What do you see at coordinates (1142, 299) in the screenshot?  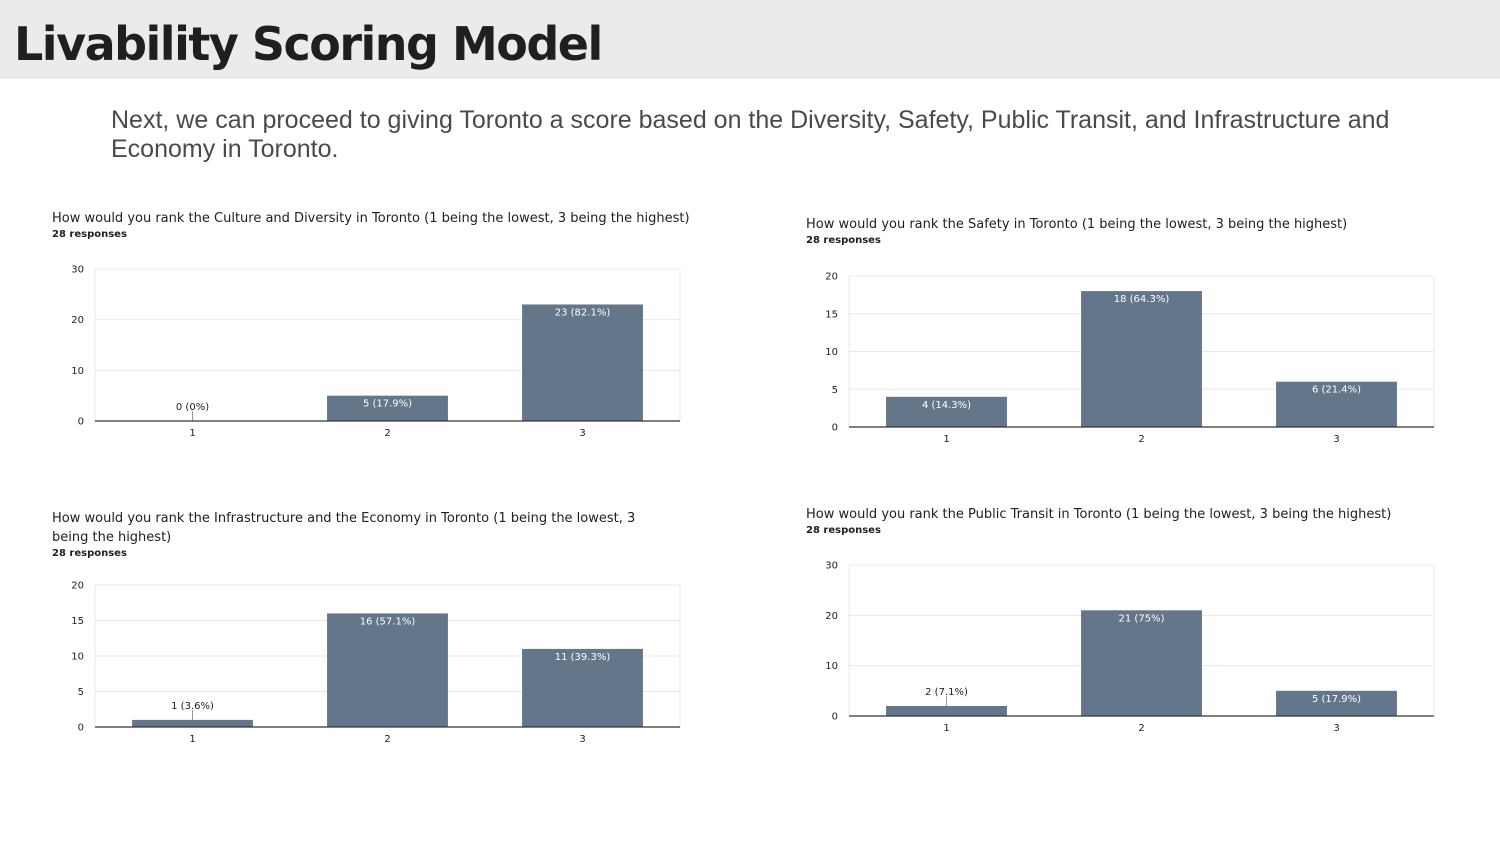 I see `data-label: 18 (64.3%)` at bounding box center [1142, 299].